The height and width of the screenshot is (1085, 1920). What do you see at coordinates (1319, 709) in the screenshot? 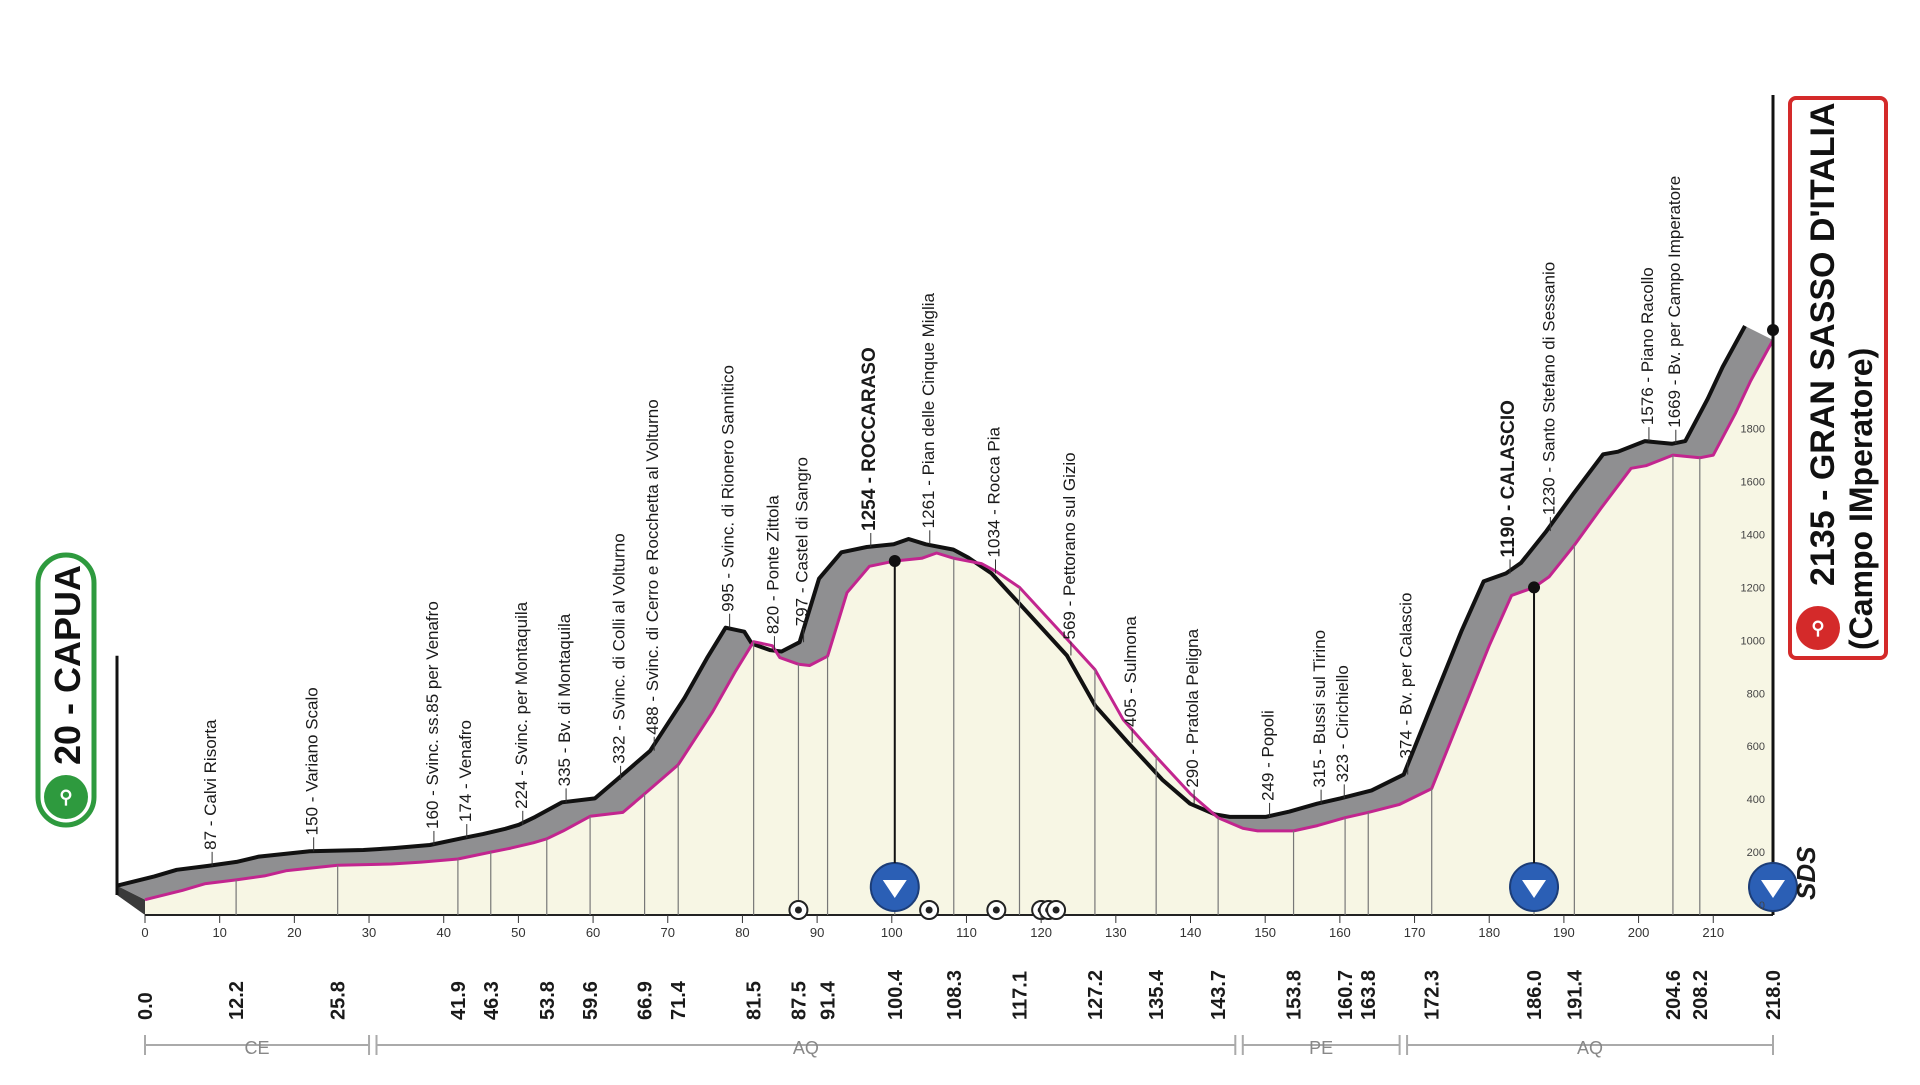
I see `waypoint-label: 315 - Bussi sul Tirino` at bounding box center [1319, 709].